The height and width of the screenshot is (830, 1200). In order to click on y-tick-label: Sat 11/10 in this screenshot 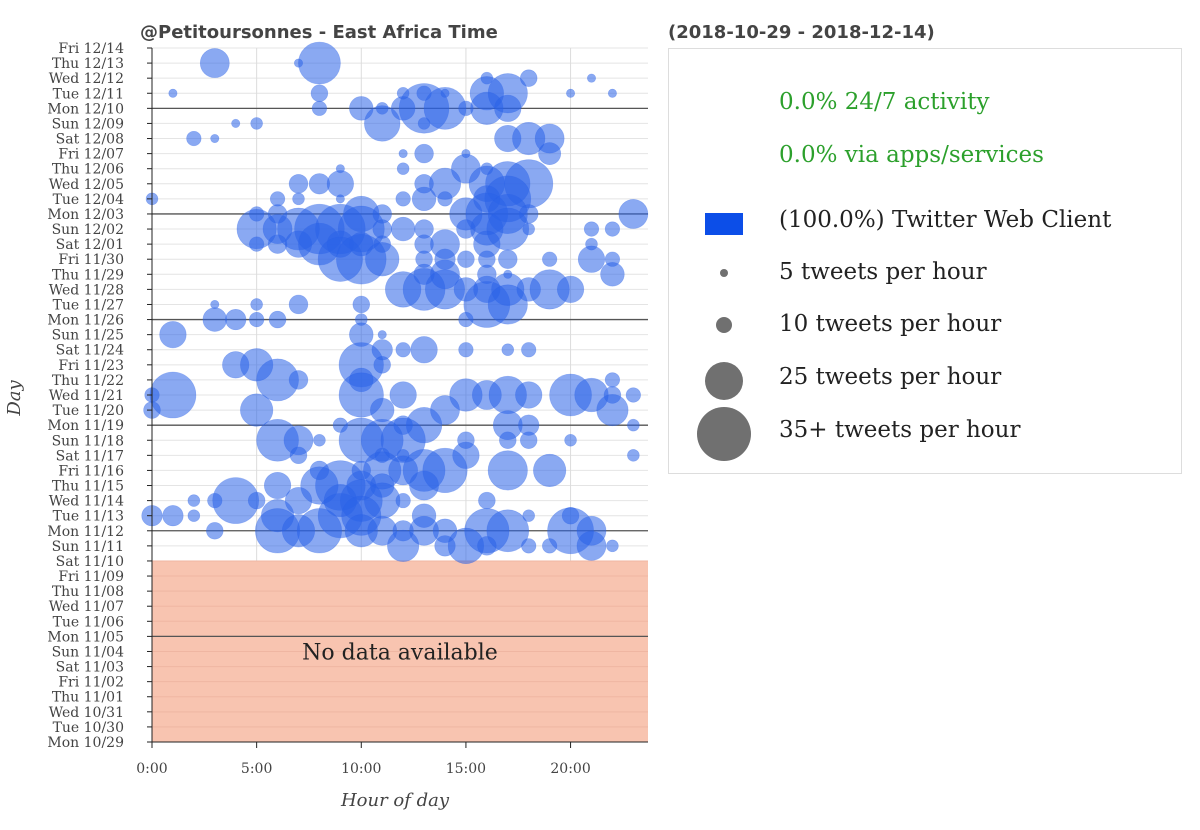, I will do `click(90, 562)`.